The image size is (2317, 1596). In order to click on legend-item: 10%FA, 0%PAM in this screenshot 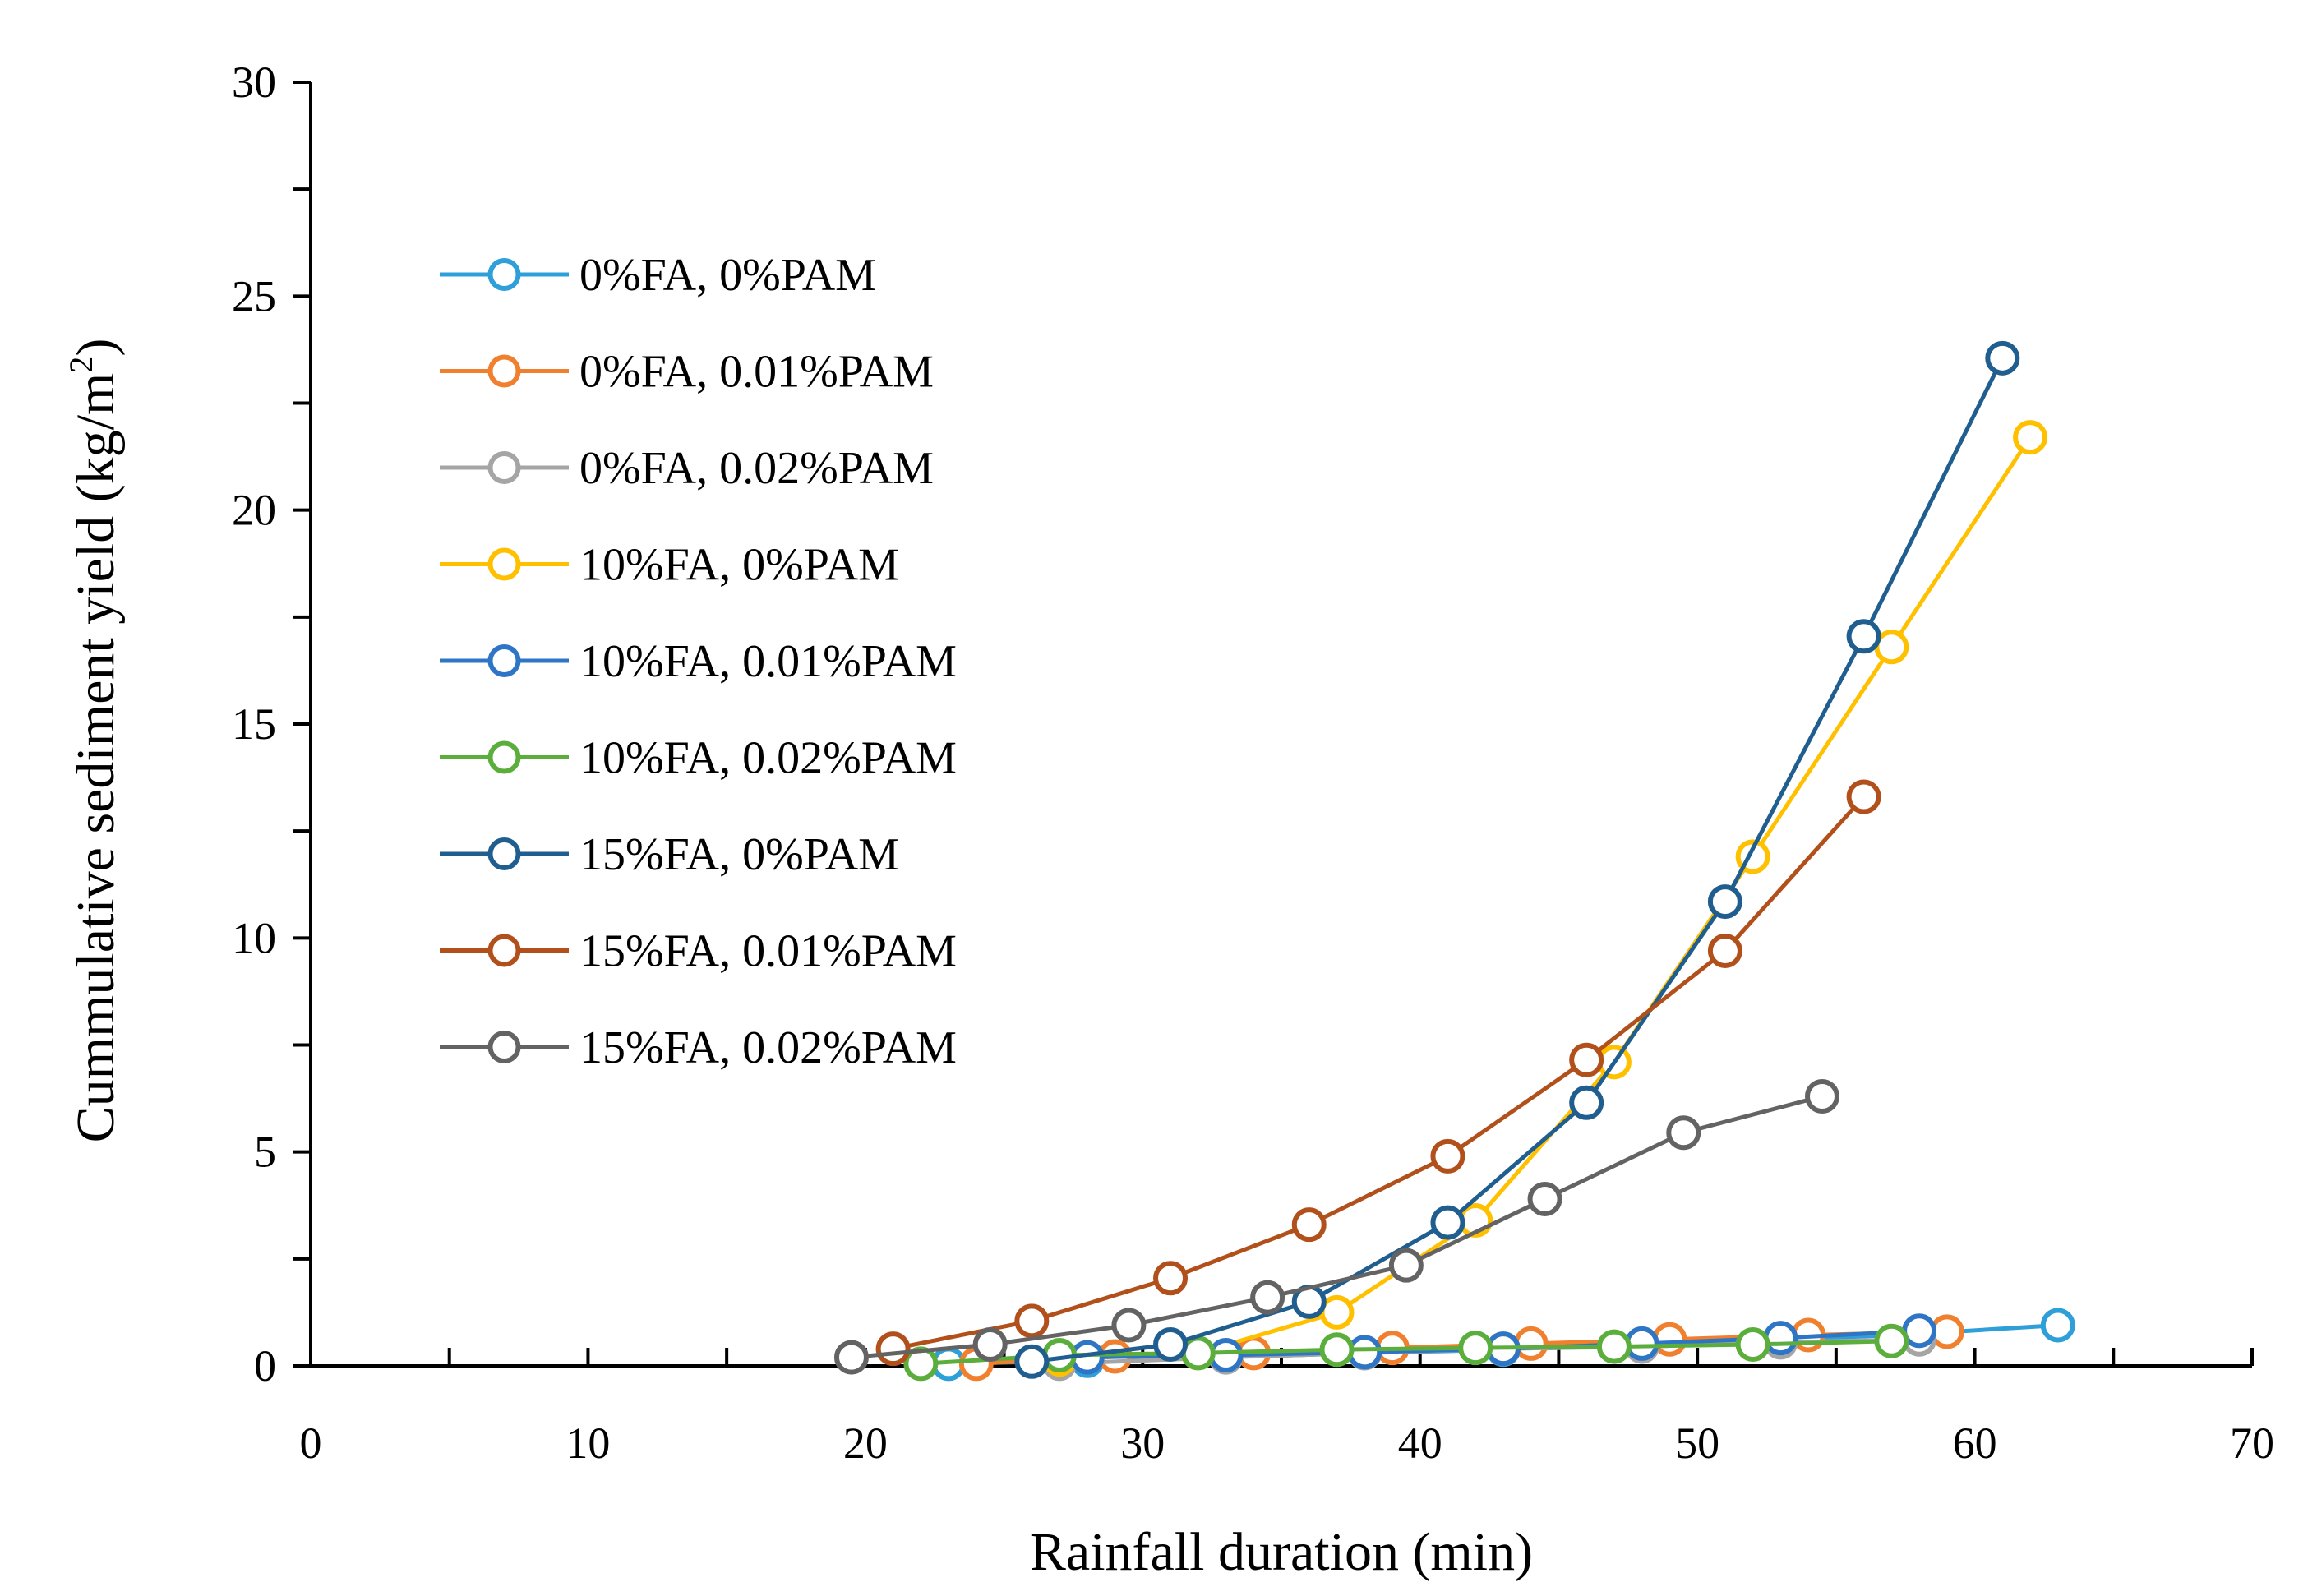, I will do `click(669, 566)`.